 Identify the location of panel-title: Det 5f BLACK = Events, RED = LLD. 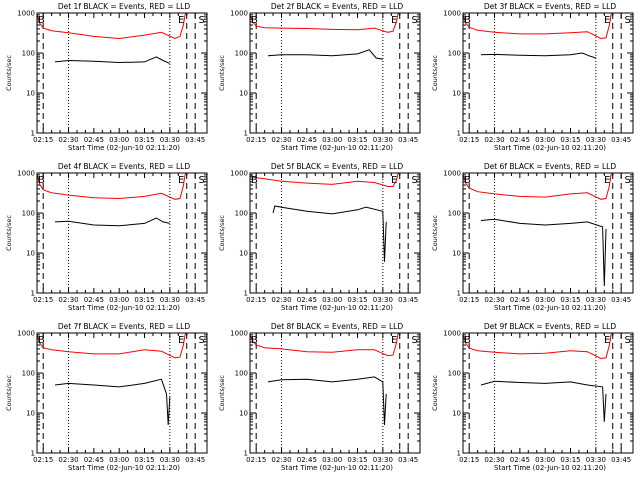
(337, 166).